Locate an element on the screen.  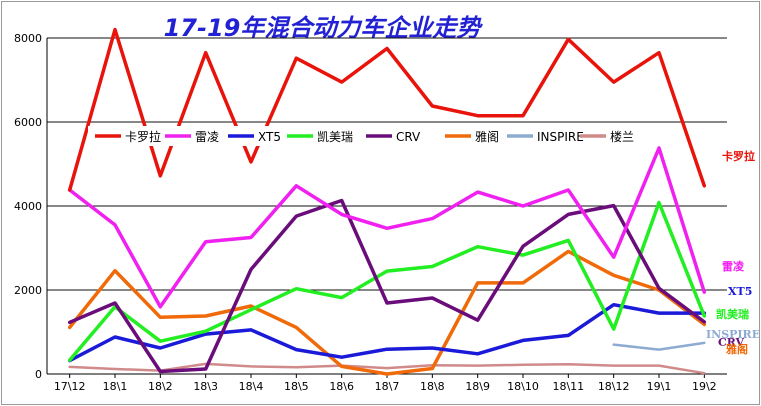
x-tick-label: 18\4 is located at coordinates (251, 386).